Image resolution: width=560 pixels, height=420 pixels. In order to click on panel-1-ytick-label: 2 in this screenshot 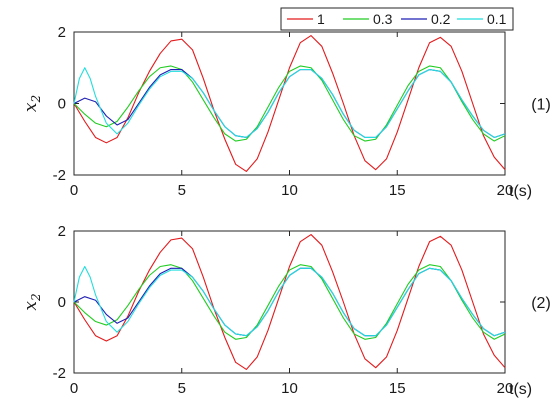, I will do `click(62, 32)`.